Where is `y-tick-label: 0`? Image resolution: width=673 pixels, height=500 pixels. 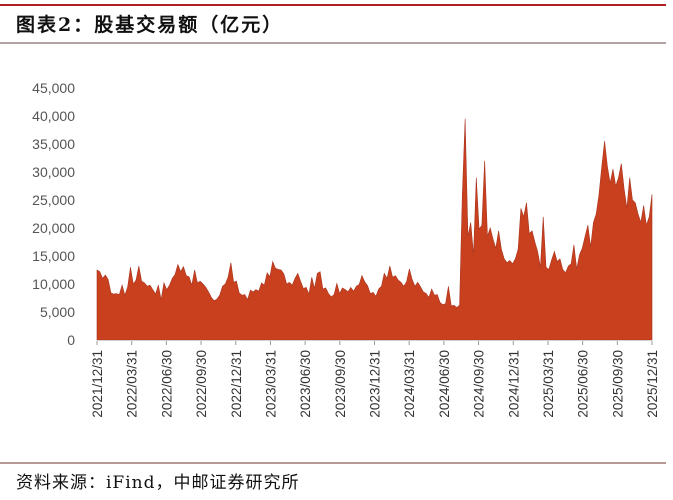 y-tick-label: 0 is located at coordinates (71, 340).